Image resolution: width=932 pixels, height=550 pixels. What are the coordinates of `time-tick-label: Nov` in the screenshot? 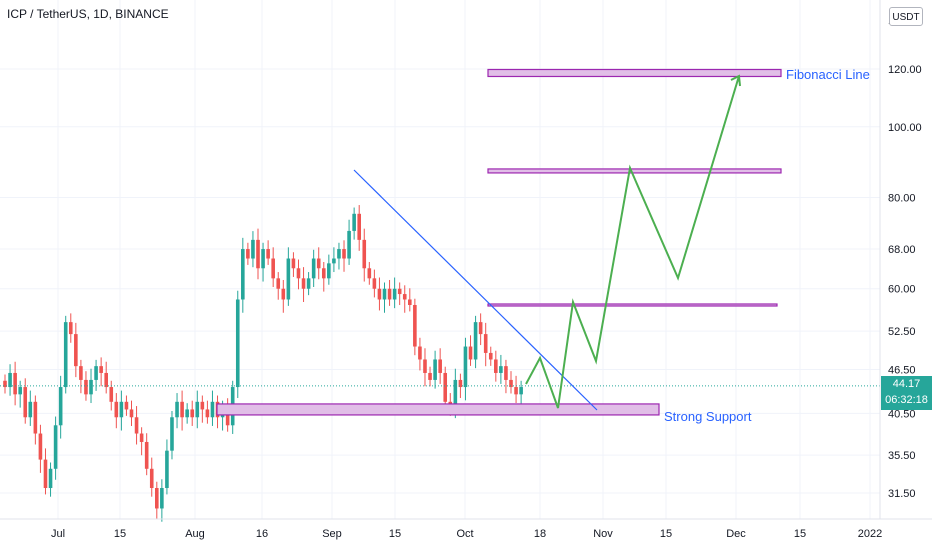 It's located at (603, 534).